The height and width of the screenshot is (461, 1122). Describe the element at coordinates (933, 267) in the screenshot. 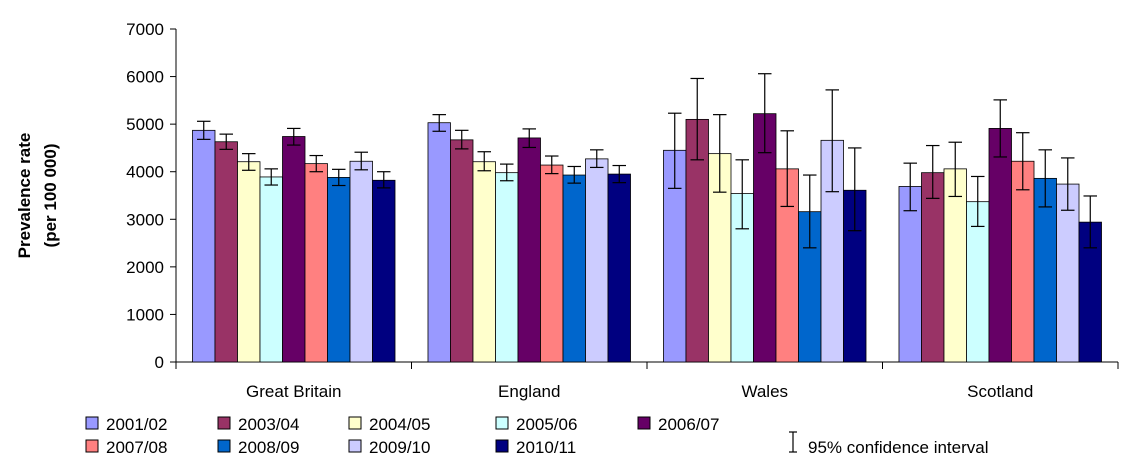

I see `bar-2003-04-scotland` at that location.